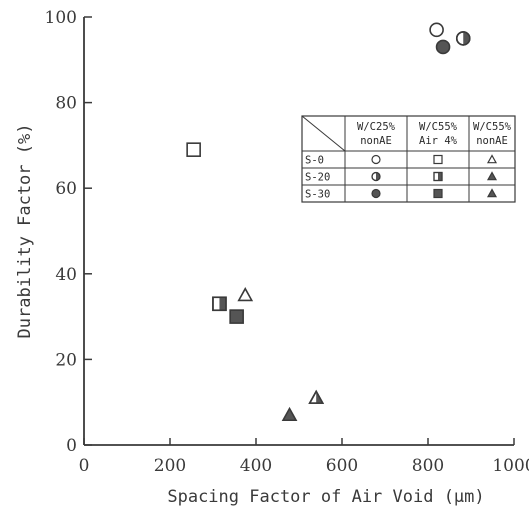 This screenshot has width=529, height=511. Describe the element at coordinates (376, 127) in the screenshot. I see `legend-column-header: W/C25%` at that location.